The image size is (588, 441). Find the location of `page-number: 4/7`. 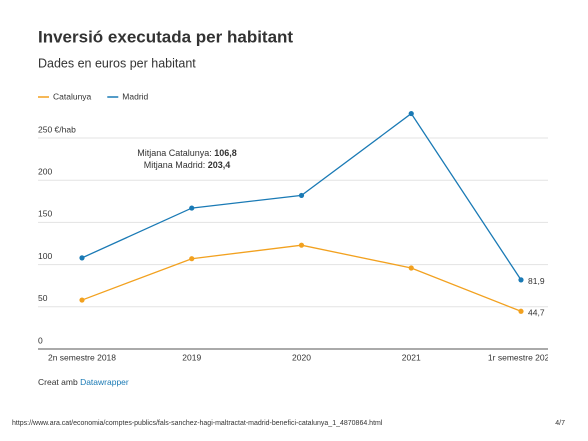

page-number: 4/7 is located at coordinates (560, 423).